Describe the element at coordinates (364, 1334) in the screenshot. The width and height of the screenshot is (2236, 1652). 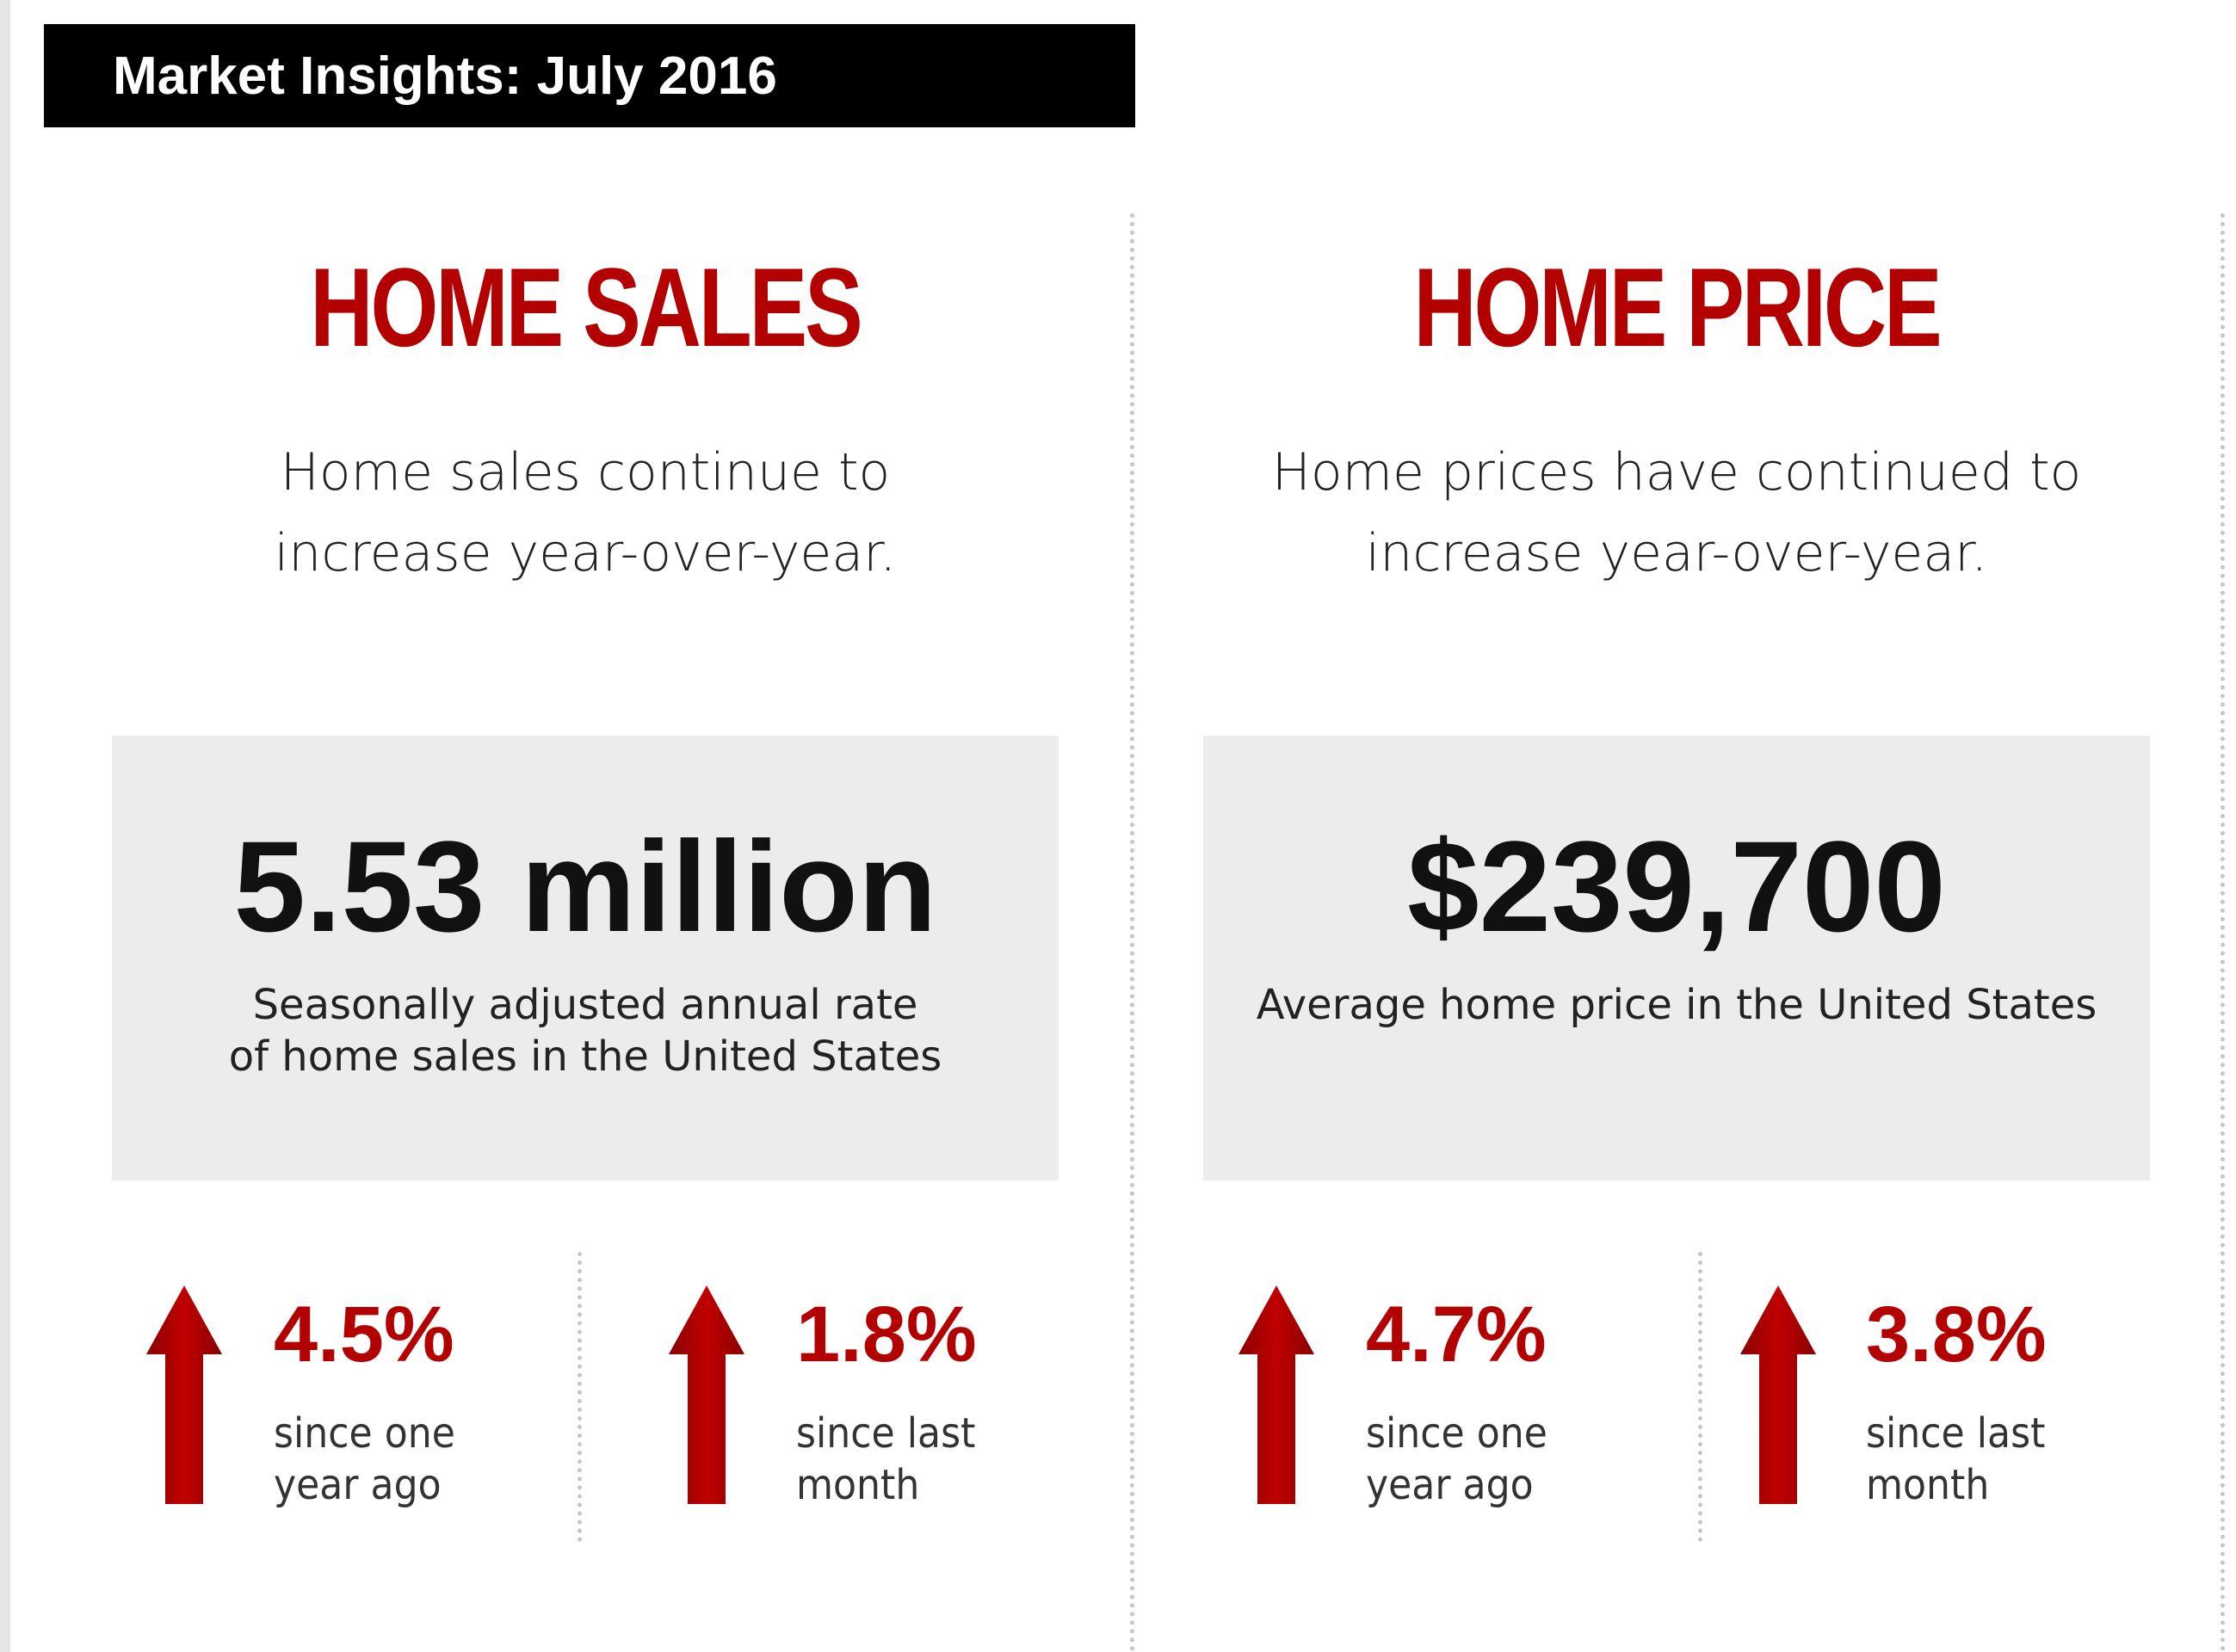
I see `change-percent: 4.5%` at that location.